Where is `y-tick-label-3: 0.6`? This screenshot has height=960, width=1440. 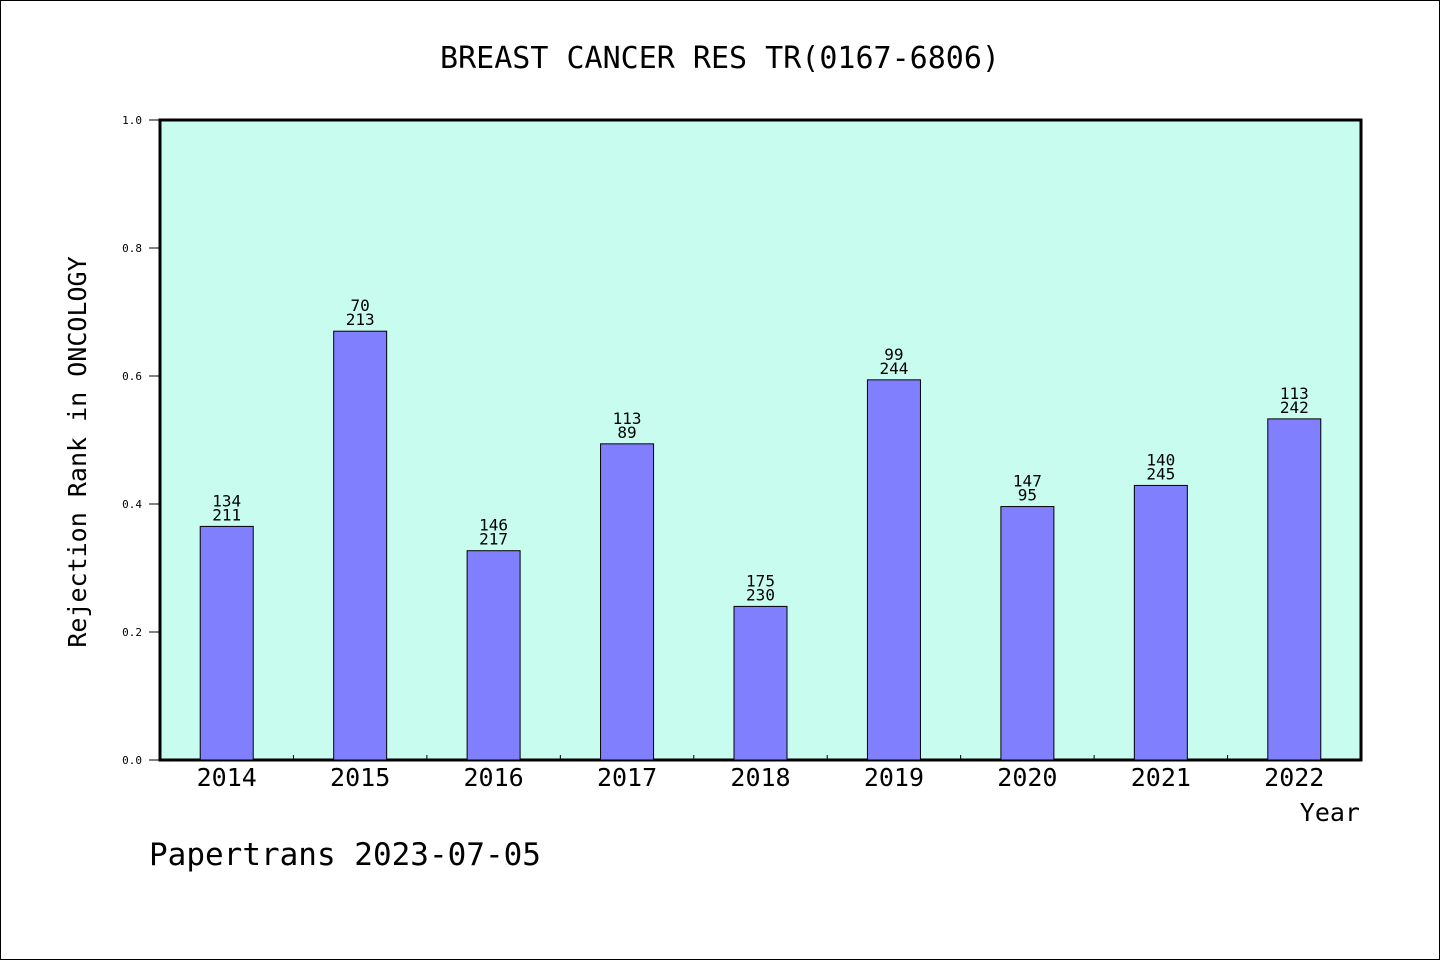
y-tick-label-3: 0.6 is located at coordinates (132, 376).